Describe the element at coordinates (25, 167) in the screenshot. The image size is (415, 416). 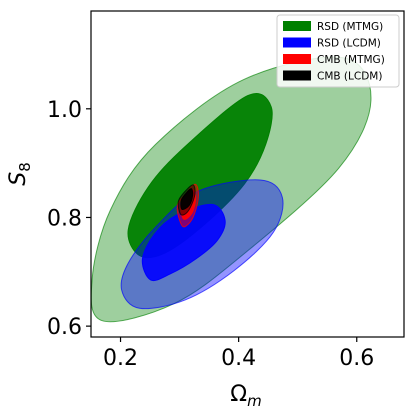
I see `y-axis-label-sub: 8` at that location.